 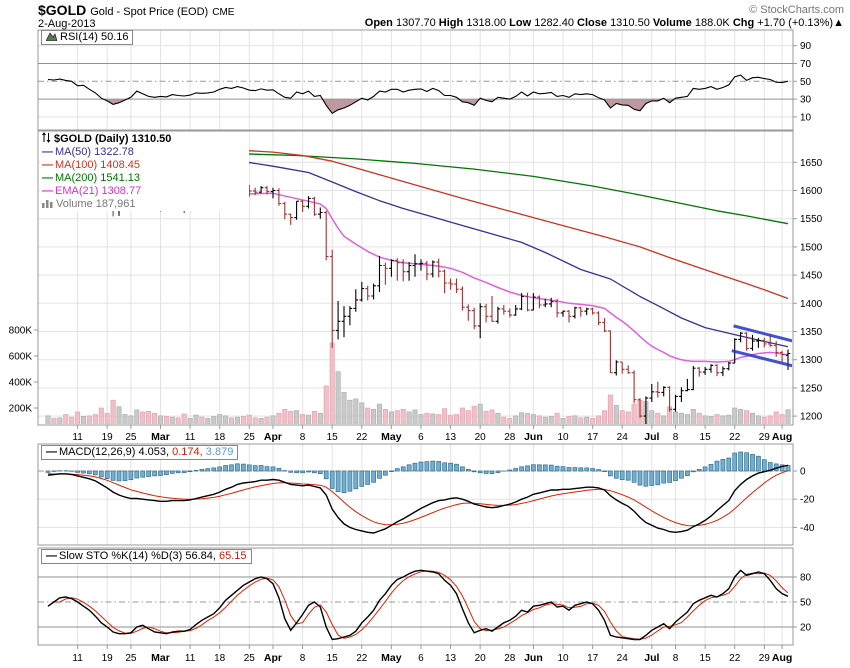 I want to click on rsi-legend-label: RSI(14) 50.16, so click(x=94, y=37).